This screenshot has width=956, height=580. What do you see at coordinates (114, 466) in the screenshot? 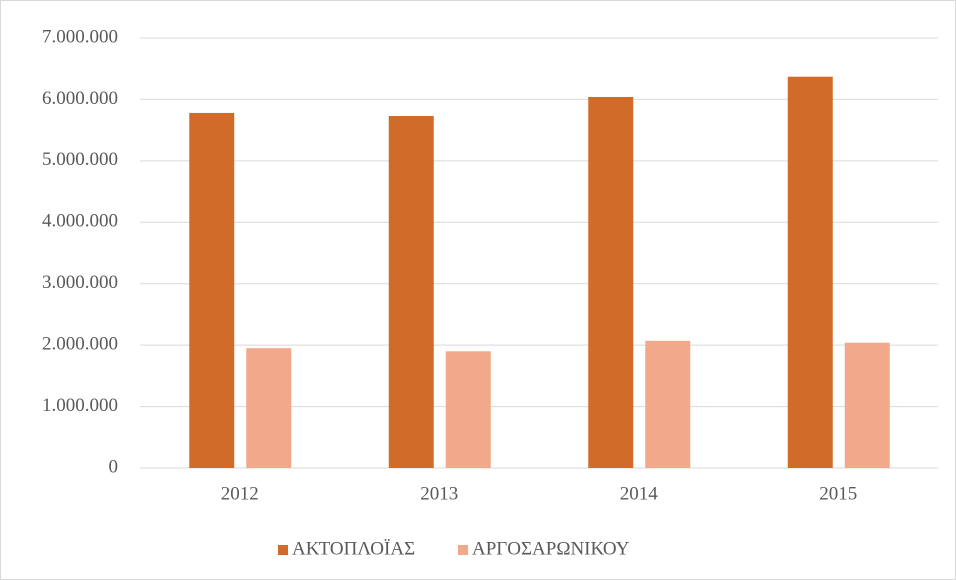
I see `y-tick-label: 0` at bounding box center [114, 466].